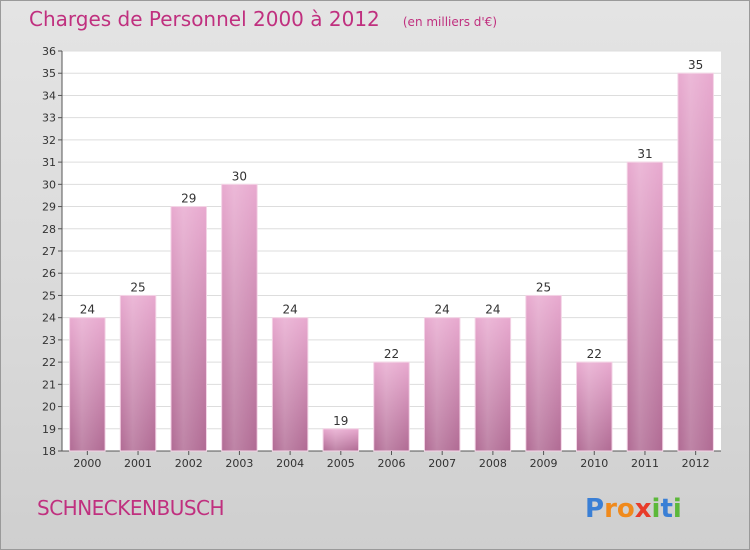 Image resolution: width=750 pixels, height=550 pixels. I want to click on x-tick-label-2003: 2003, so click(239, 463).